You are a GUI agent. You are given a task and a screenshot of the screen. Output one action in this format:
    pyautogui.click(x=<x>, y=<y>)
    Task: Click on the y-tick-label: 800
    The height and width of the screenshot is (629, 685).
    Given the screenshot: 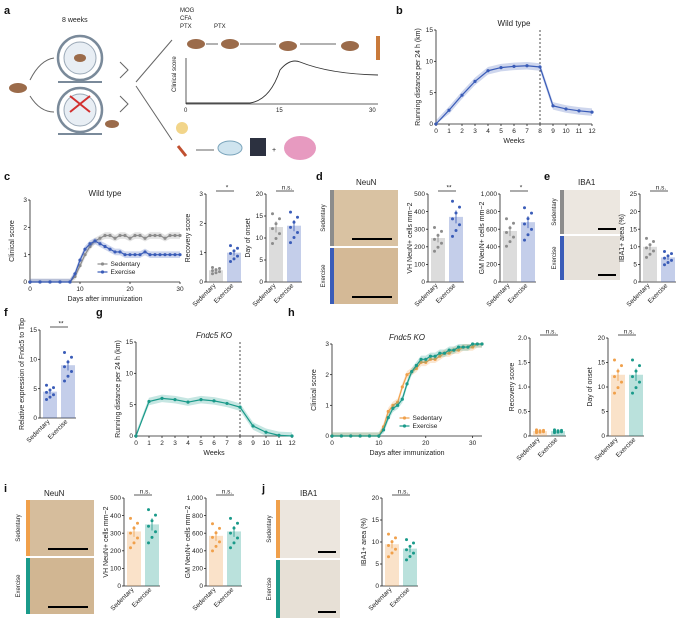 What is the action you would take?
    pyautogui.click(x=197, y=516)
    